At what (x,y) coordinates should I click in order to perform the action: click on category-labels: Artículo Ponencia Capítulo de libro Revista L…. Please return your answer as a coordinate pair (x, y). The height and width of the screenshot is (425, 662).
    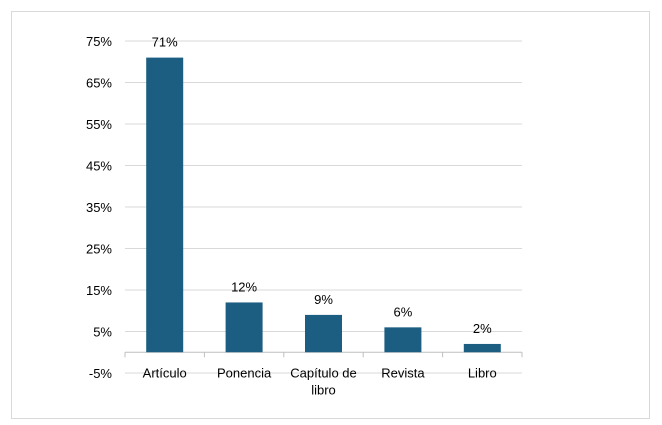
    Looking at the image, I should click on (320, 381).